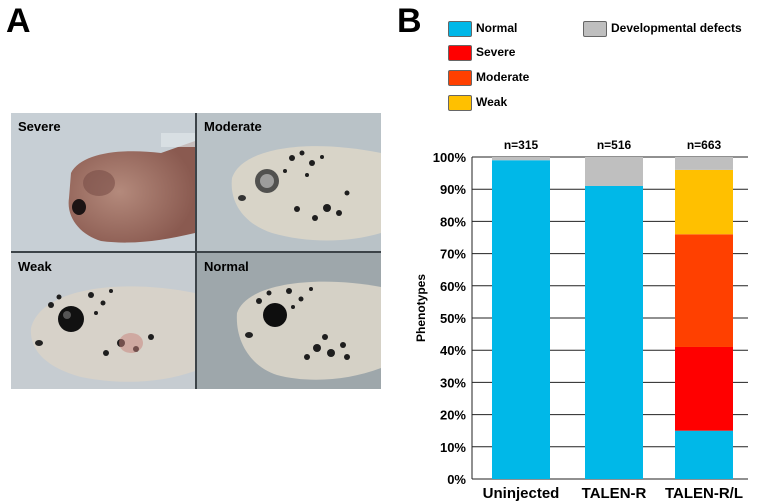 Image resolution: width=759 pixels, height=504 pixels. Describe the element at coordinates (460, 53) in the screenshot. I see `legend-swatch-severe` at that location.